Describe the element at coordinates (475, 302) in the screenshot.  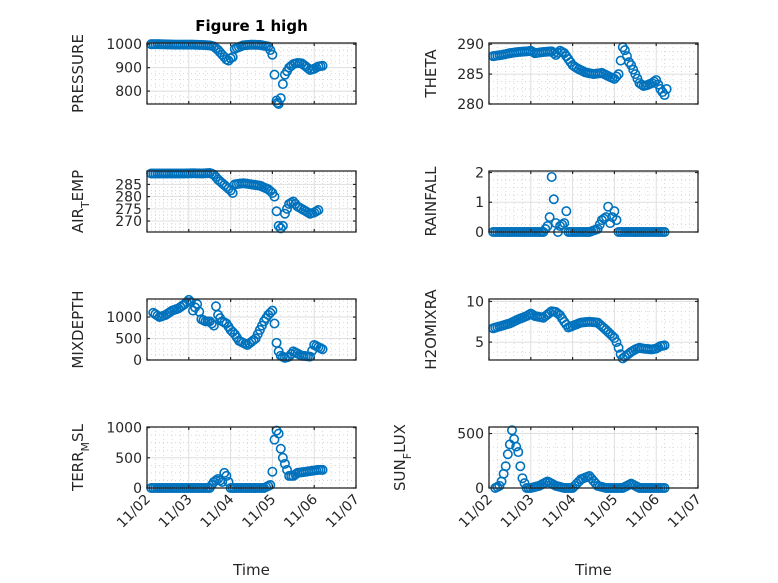
I see `y-tick-label: 10` at that location.